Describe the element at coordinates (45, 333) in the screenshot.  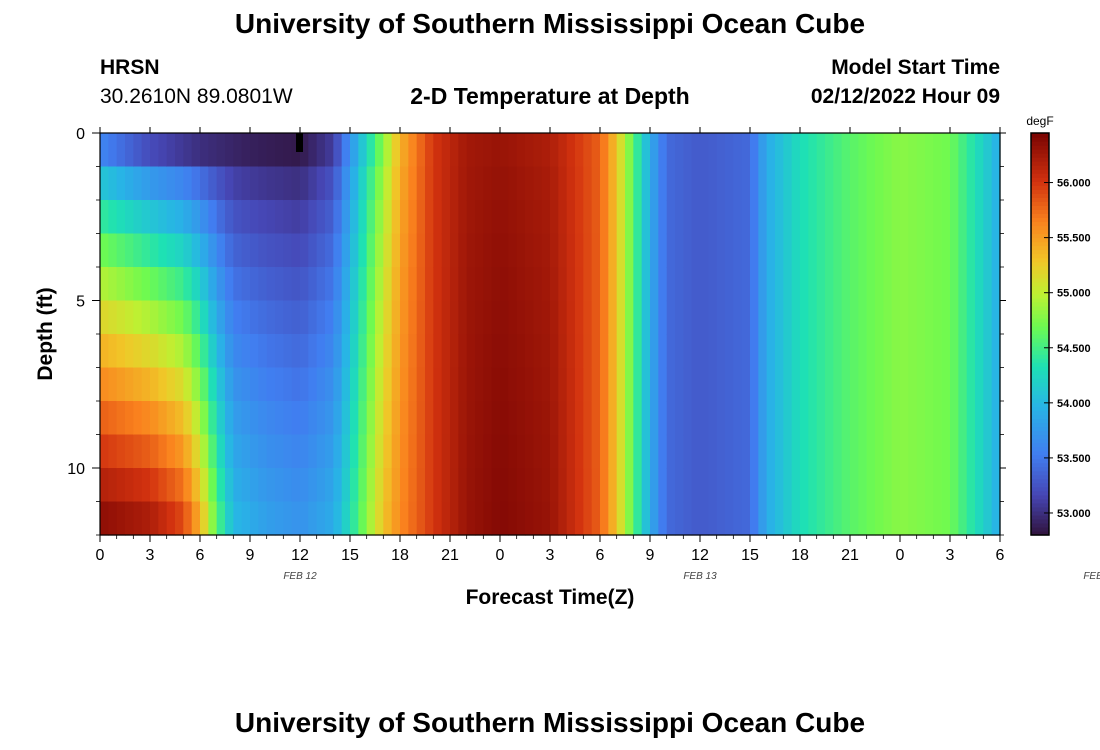
I see `y-axis-label: Depth (ft)` at that location.